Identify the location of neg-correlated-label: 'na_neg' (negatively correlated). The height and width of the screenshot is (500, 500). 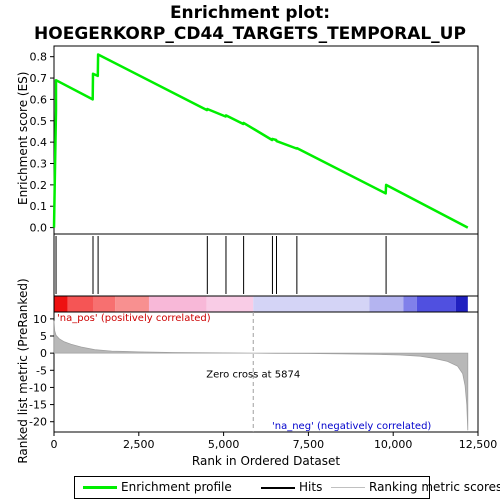
(351, 426).